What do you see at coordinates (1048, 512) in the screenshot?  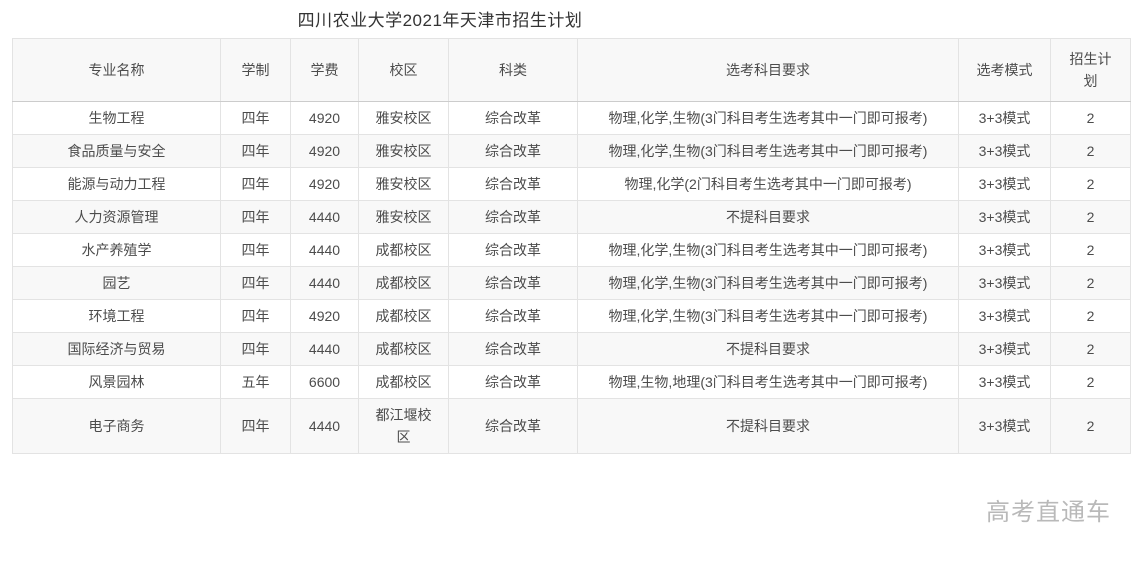 I see `watermark: 高考直通车` at bounding box center [1048, 512].